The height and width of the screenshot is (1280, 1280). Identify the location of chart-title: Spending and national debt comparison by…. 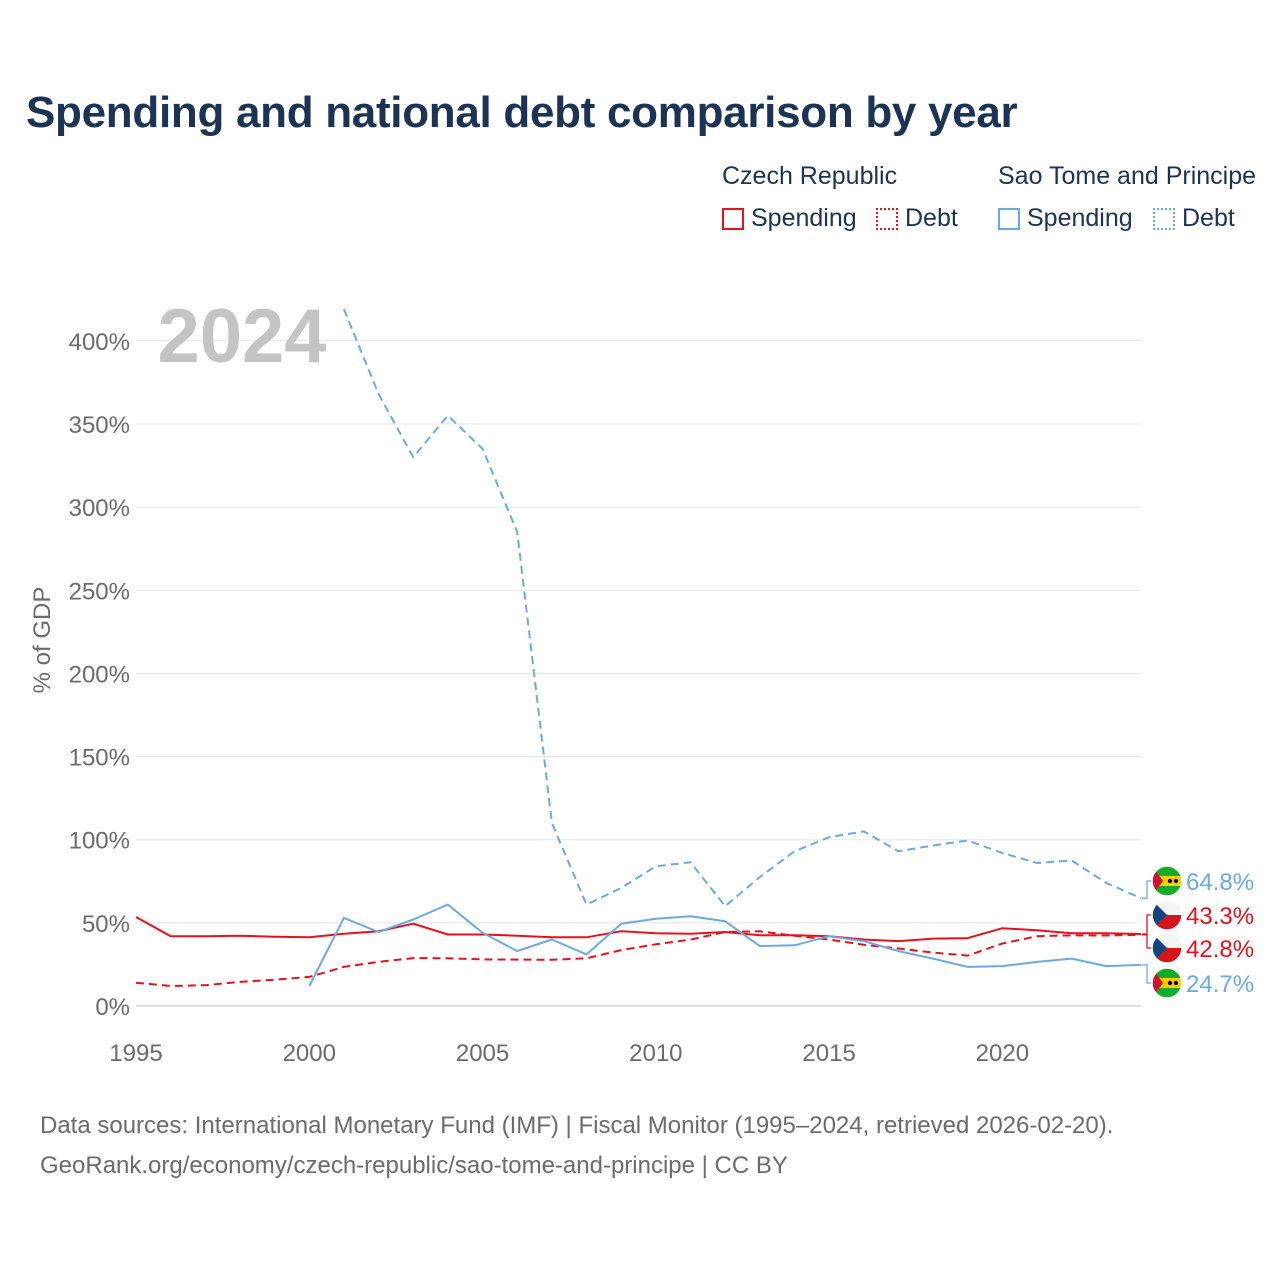
(522, 112).